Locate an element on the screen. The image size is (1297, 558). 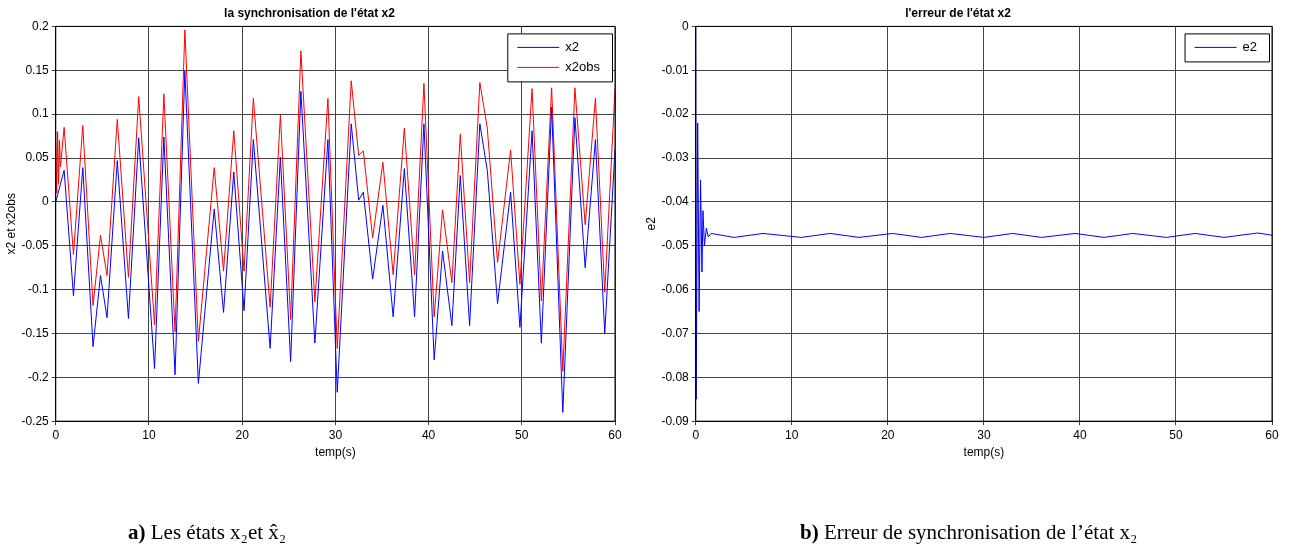
y-tick-label: 0.2 is located at coordinates (41, 25).